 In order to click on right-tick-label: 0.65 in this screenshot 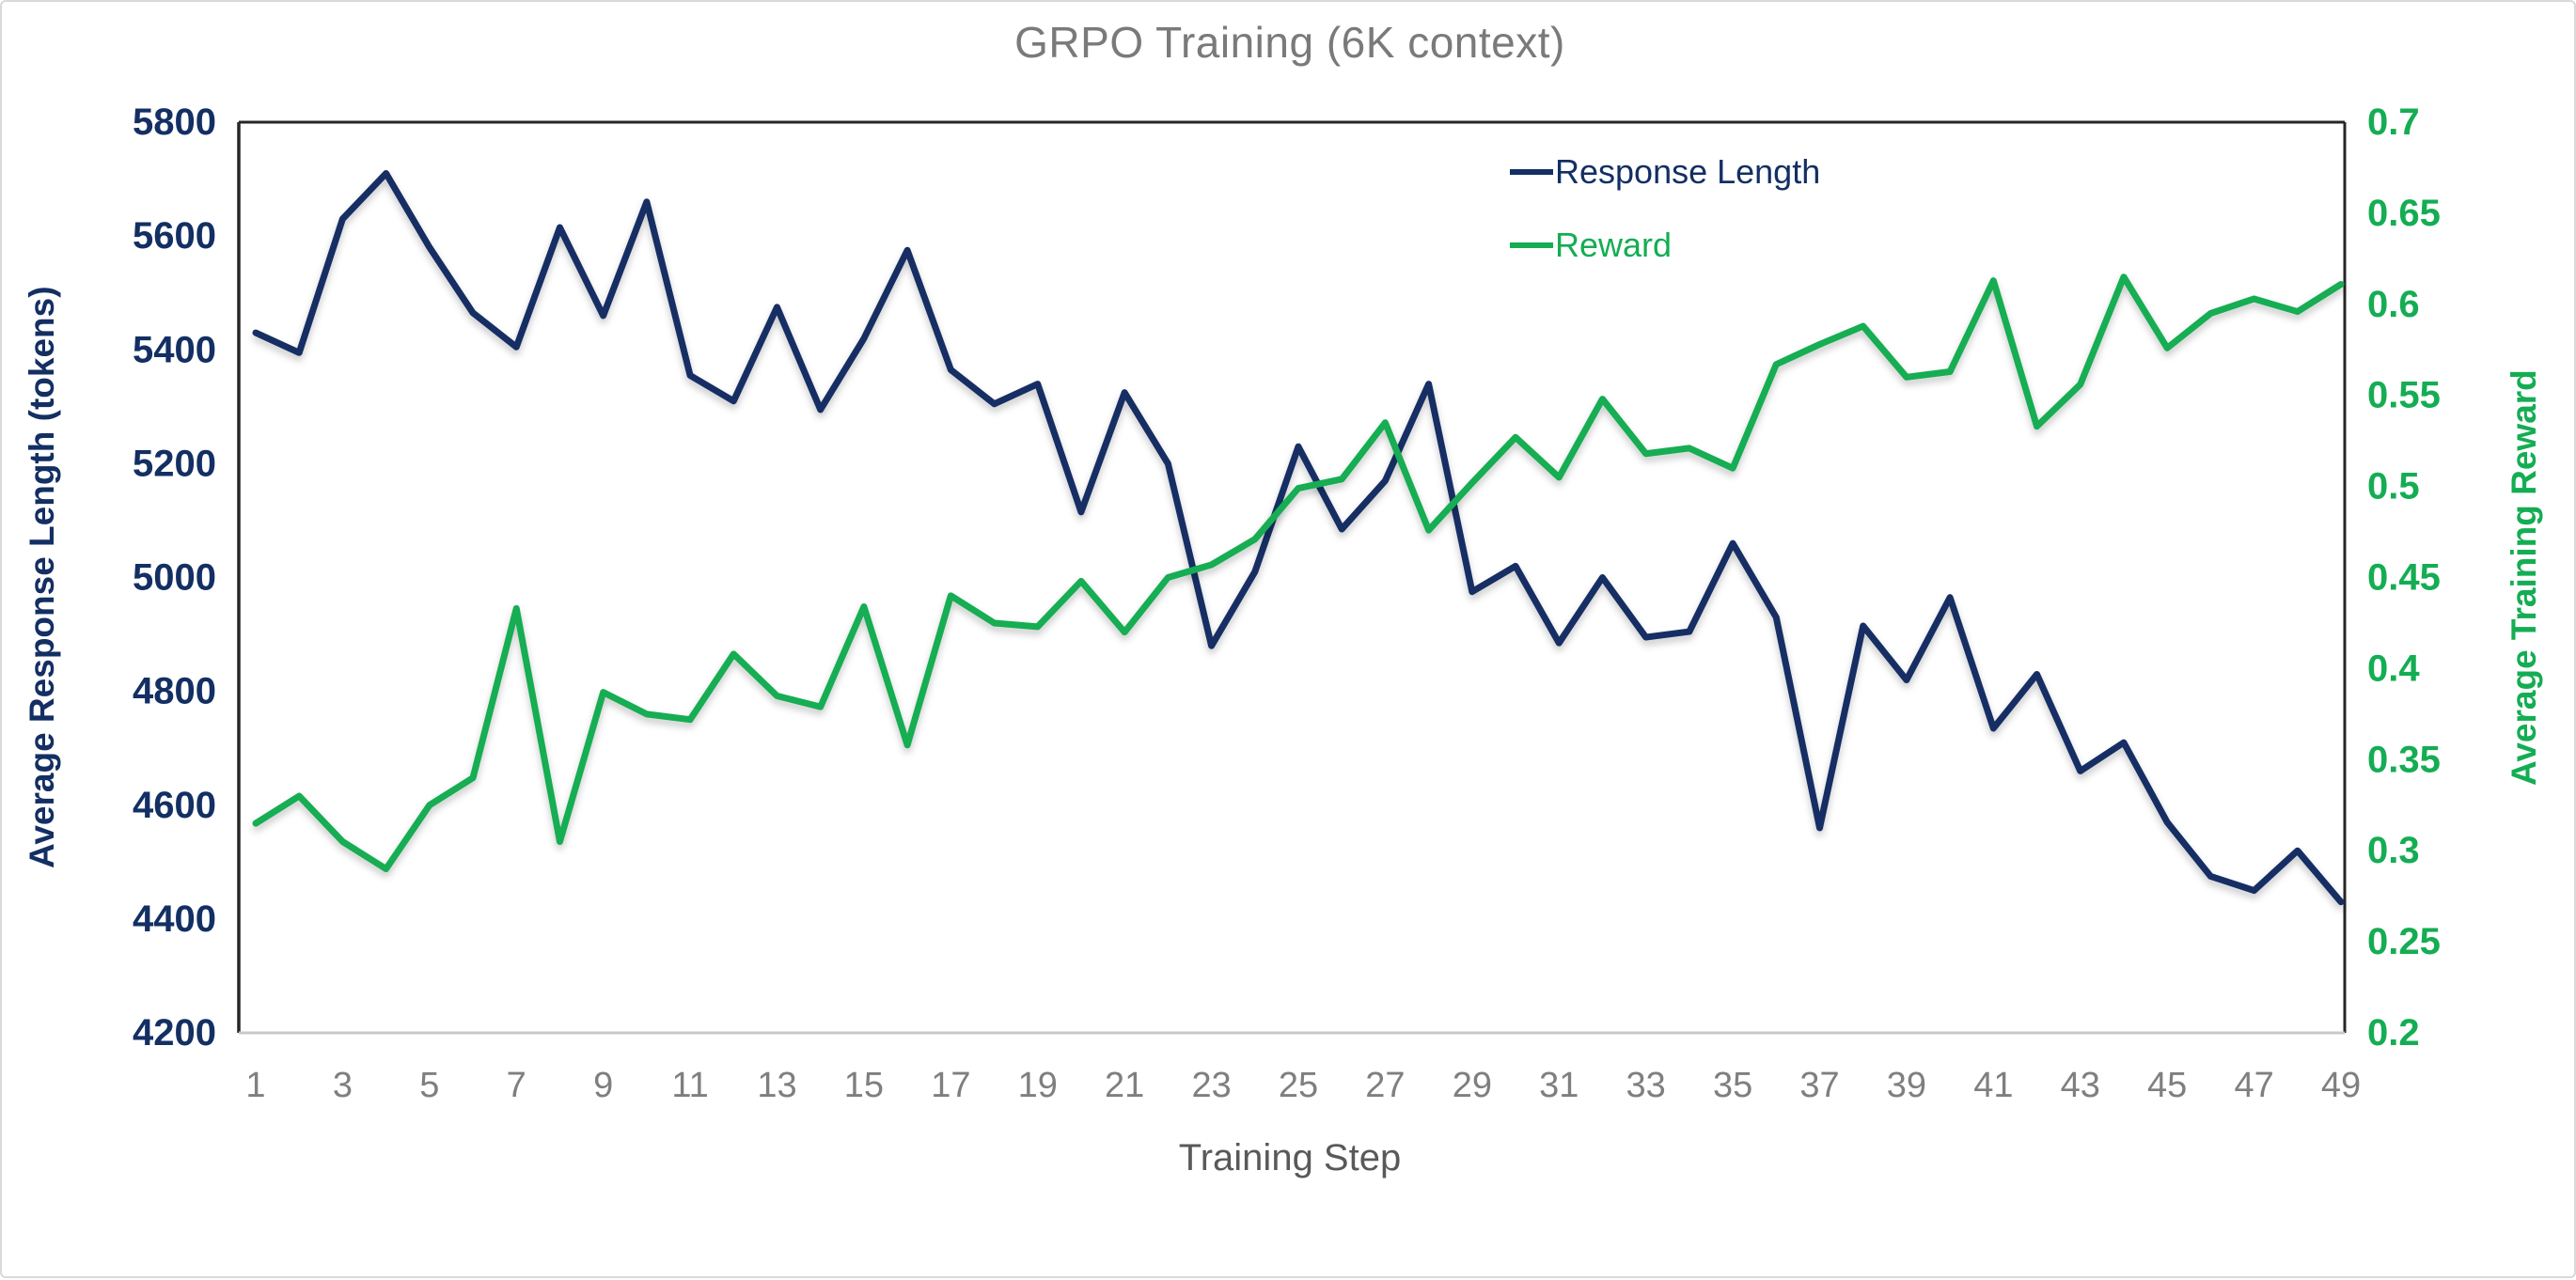, I will do `click(2404, 213)`.